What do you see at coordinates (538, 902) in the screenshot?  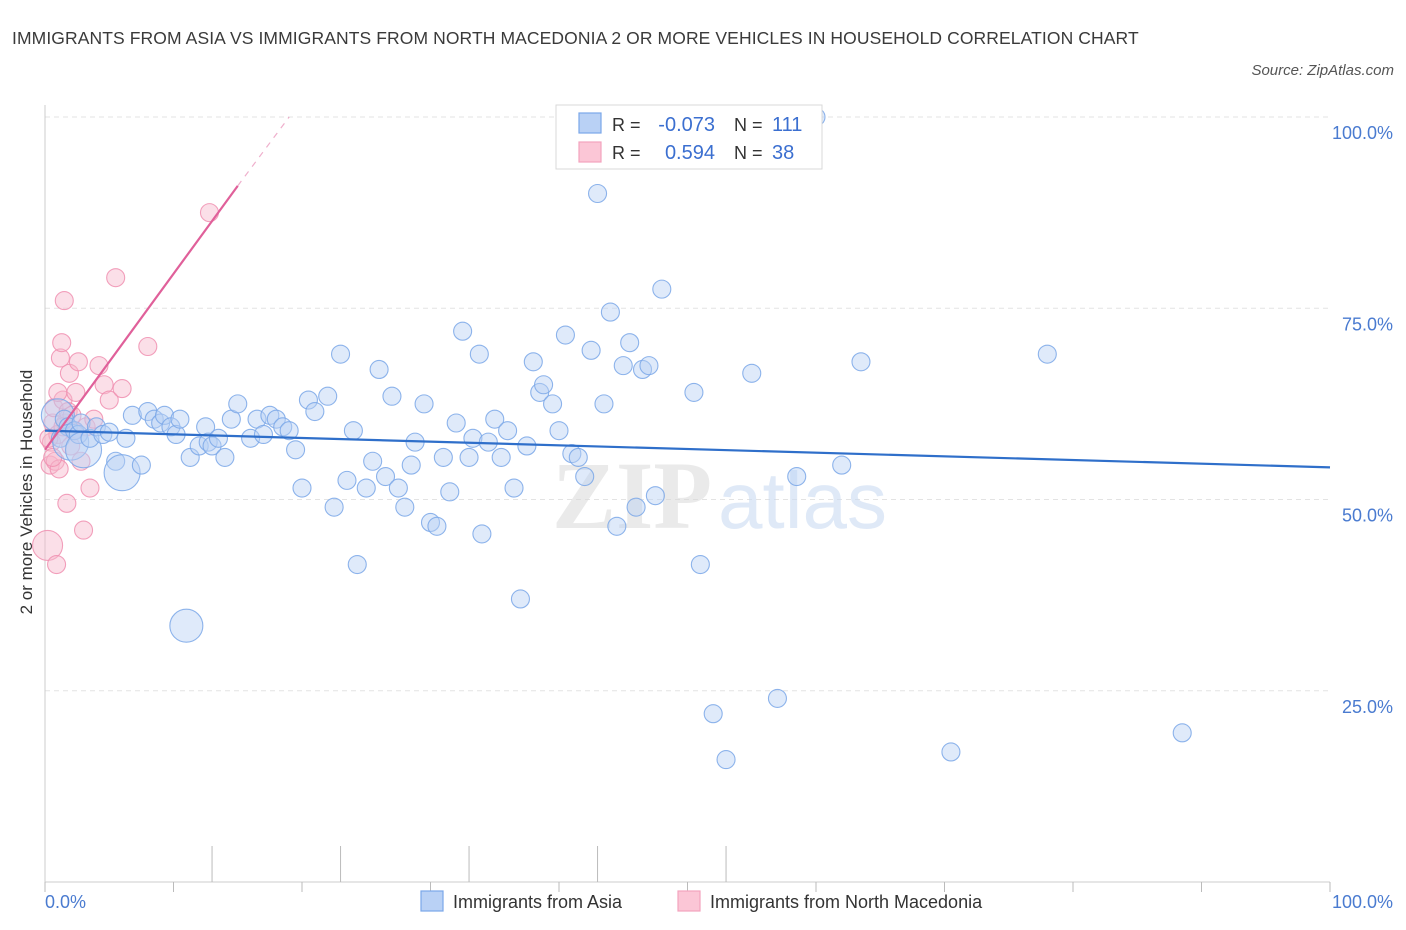 I see `series-legend-label-asia: Immigrants from Asia` at bounding box center [538, 902].